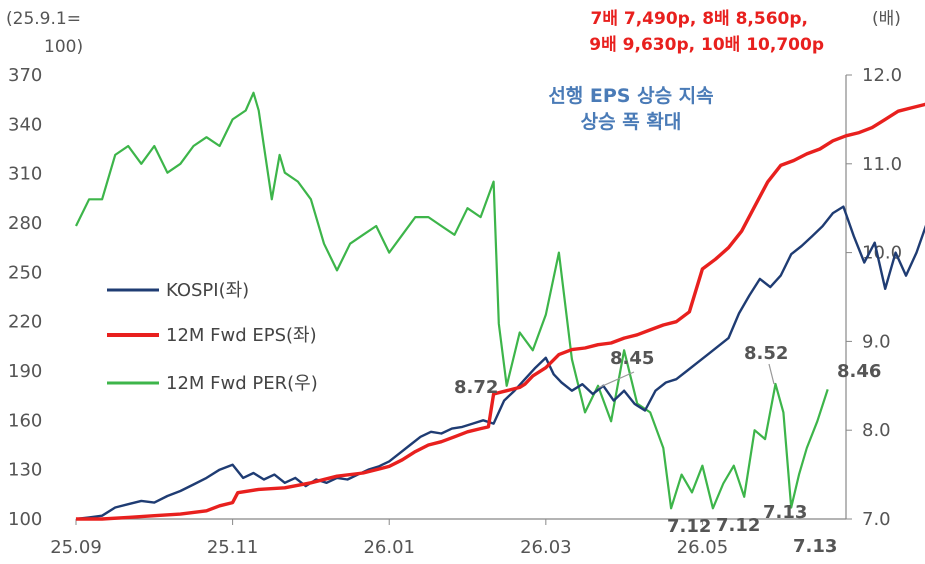  Describe the element at coordinates (242, 383) in the screenshot. I see `legend-label-per: 12M Fwd PER(우)` at that location.